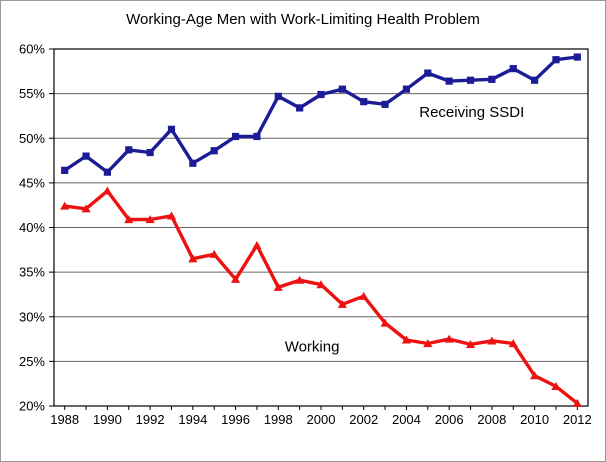  What do you see at coordinates (312, 347) in the screenshot?
I see `series-annotation-working: Working` at bounding box center [312, 347].